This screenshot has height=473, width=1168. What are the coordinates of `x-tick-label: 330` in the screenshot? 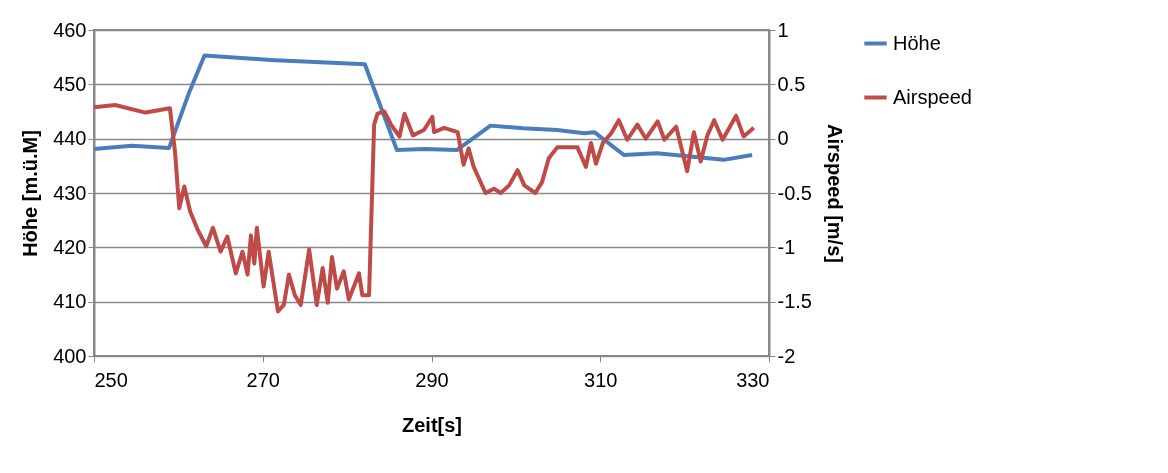 It's located at (753, 379).